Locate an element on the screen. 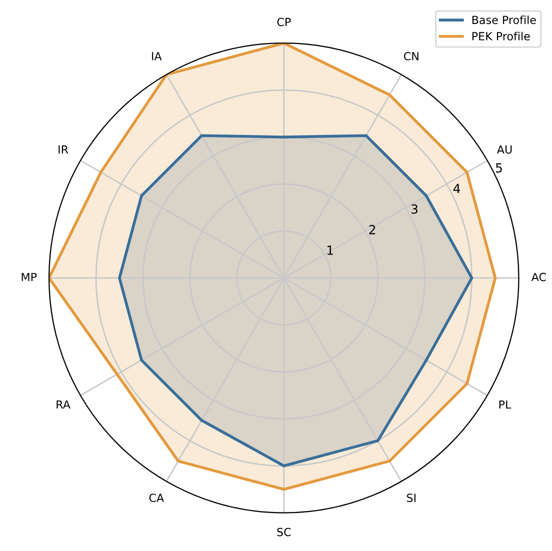 This screenshot has height=551, width=552. legend-label: Base Profile is located at coordinates (504, 20).